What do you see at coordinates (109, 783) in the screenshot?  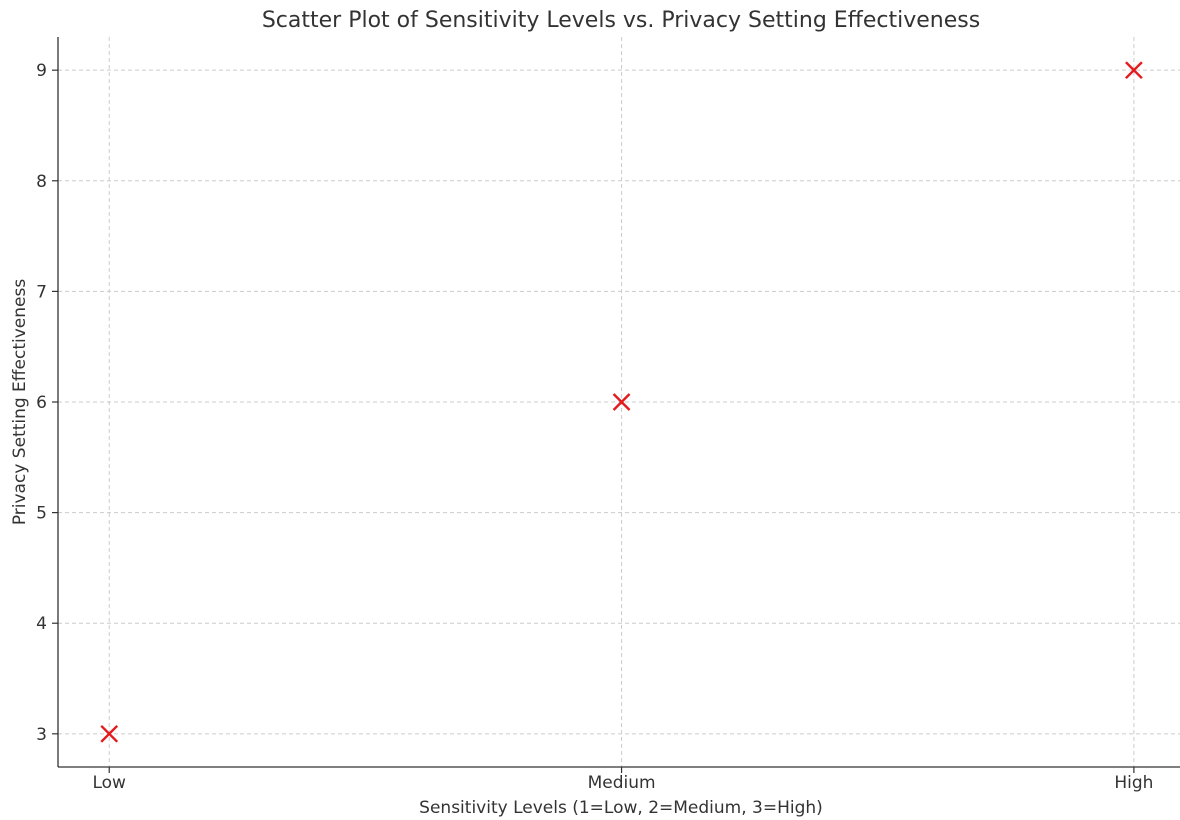 I see `x-tick-label: Low` at bounding box center [109, 783].